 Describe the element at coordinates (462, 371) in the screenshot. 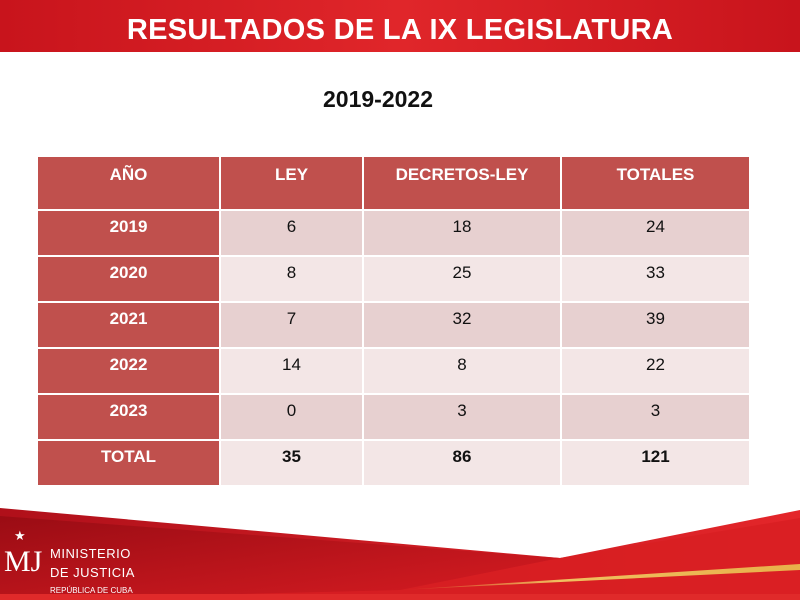

I see `decretos-cell: 8` at that location.